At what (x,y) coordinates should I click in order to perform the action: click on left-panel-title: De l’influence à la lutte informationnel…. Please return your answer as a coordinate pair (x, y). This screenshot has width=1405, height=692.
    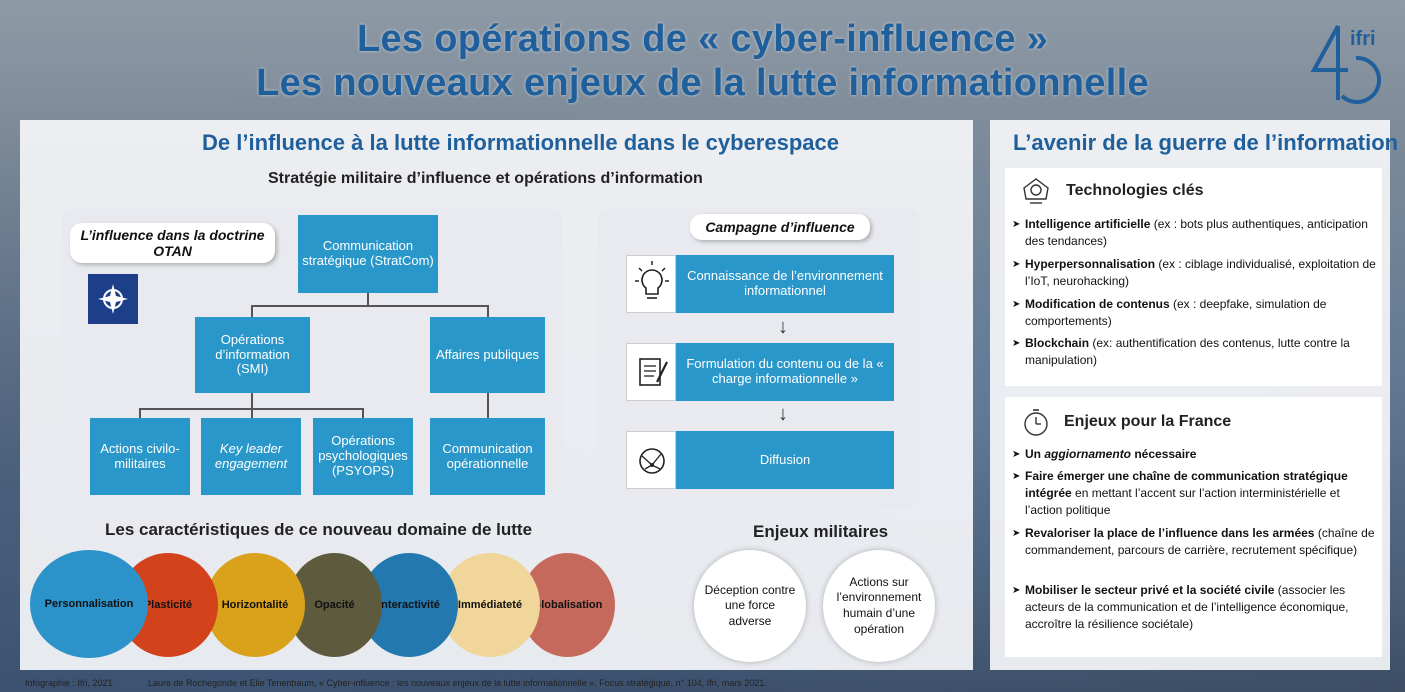
    Looking at the image, I should click on (520, 142).